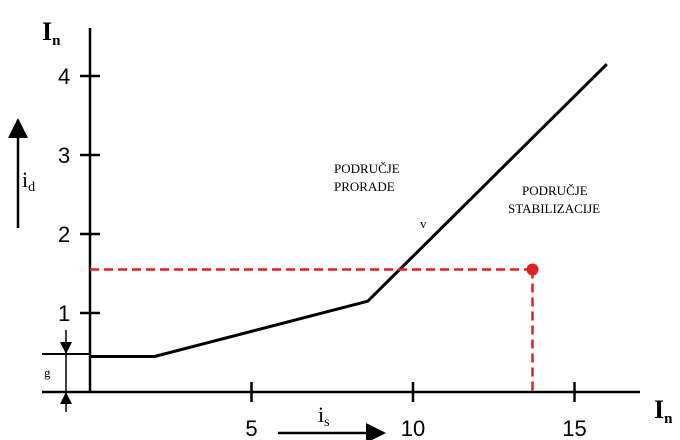  What do you see at coordinates (554, 208) in the screenshot?
I see `region-stab-line2: STABILIZACIJE` at bounding box center [554, 208].